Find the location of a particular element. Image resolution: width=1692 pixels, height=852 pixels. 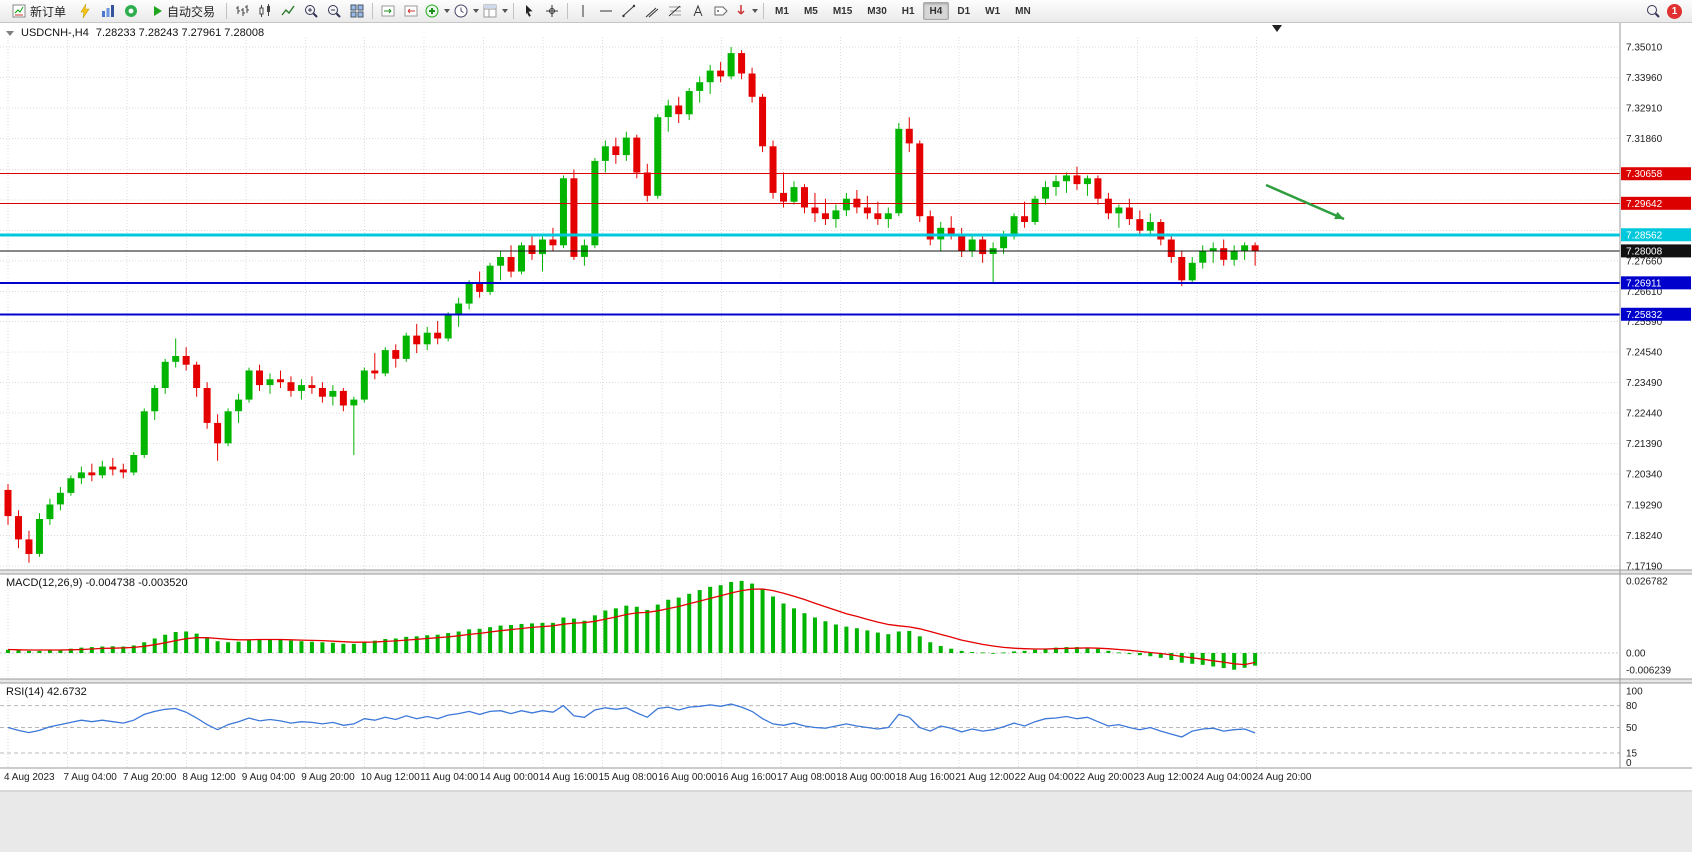

time-axis-label: 10 Aug 12:00 is located at coordinates (390, 777).